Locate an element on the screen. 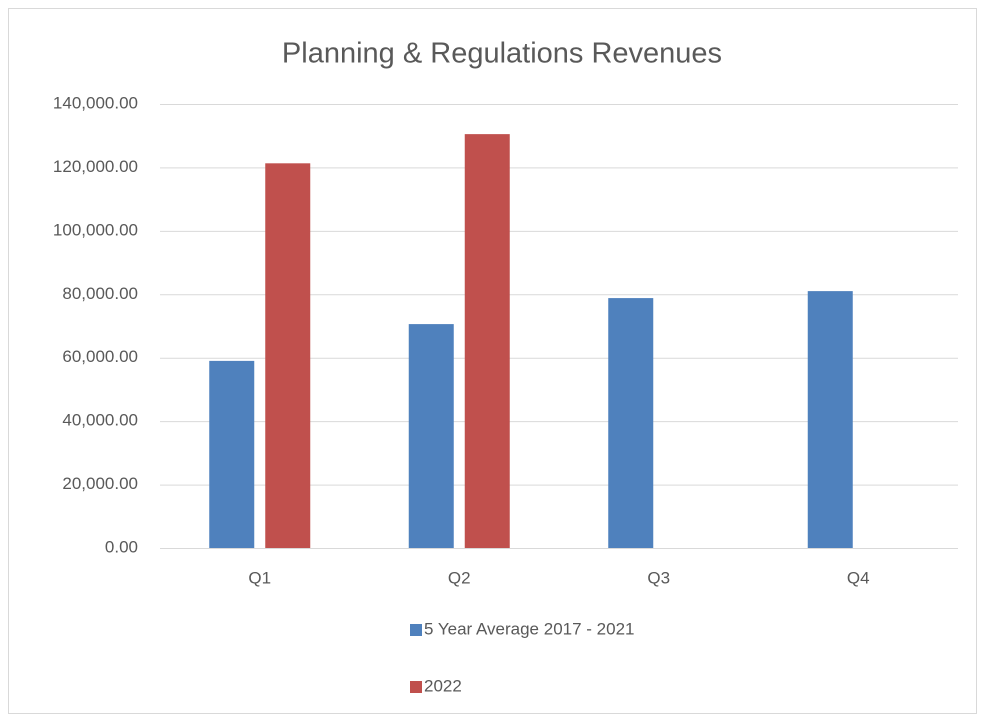  x-tick-label: Q1 is located at coordinates (259, 577).